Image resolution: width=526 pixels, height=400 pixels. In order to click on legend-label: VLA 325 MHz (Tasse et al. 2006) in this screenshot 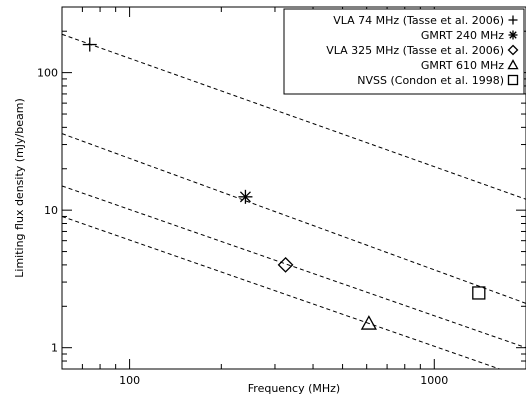, I will do `click(415, 50)`.